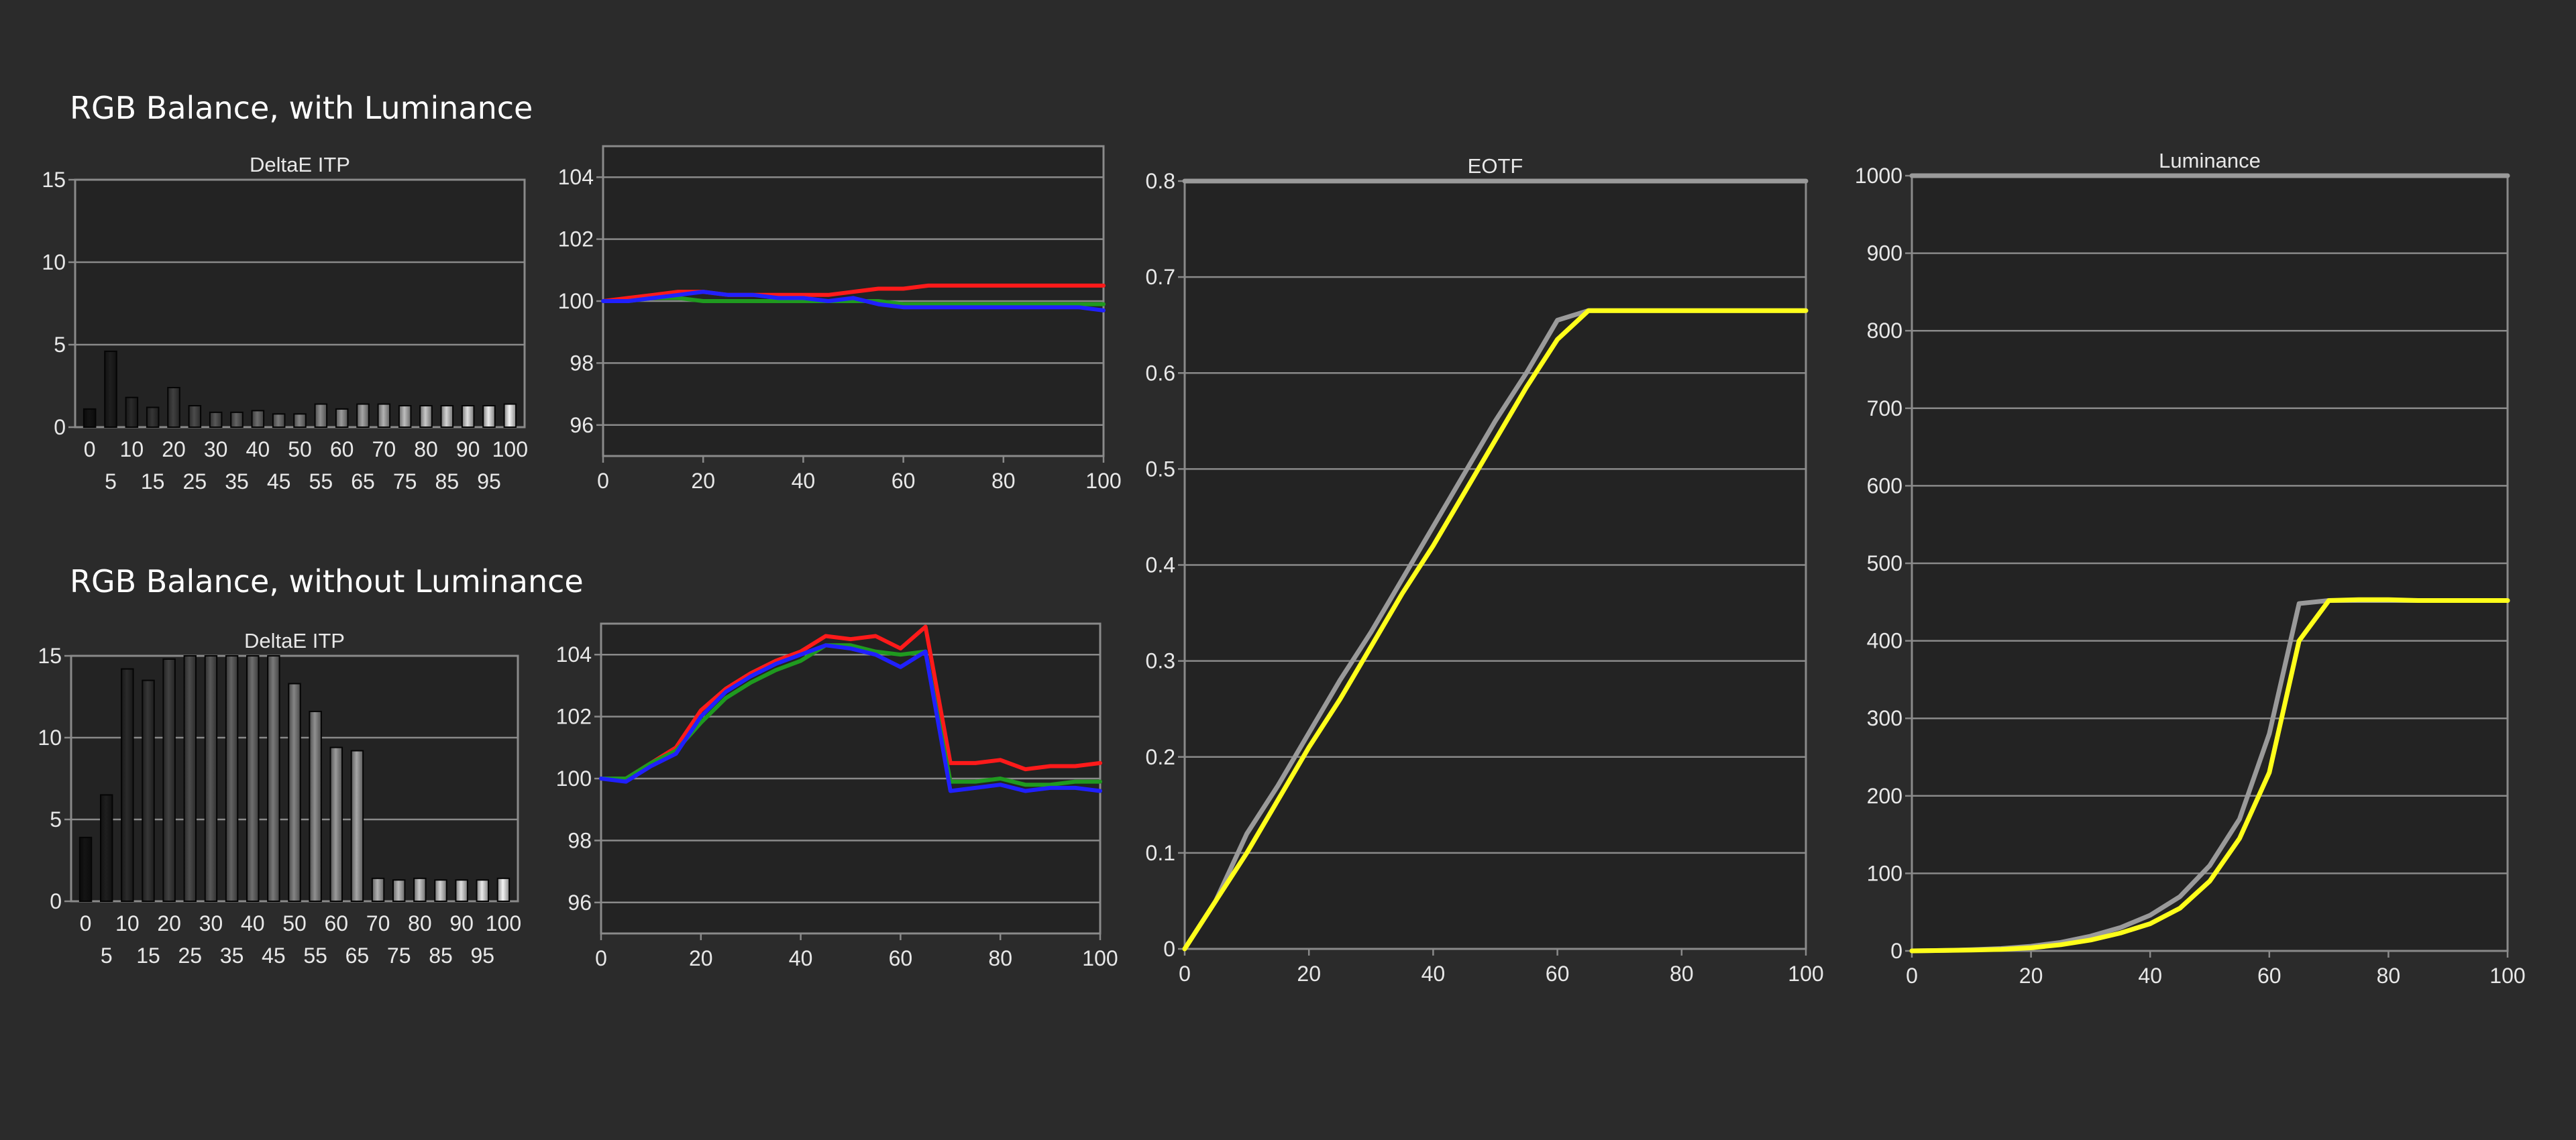 Image resolution: width=2576 pixels, height=1140 pixels. What do you see at coordinates (294, 923) in the screenshot?
I see `deltae_without-x-tick-label: 50` at bounding box center [294, 923].